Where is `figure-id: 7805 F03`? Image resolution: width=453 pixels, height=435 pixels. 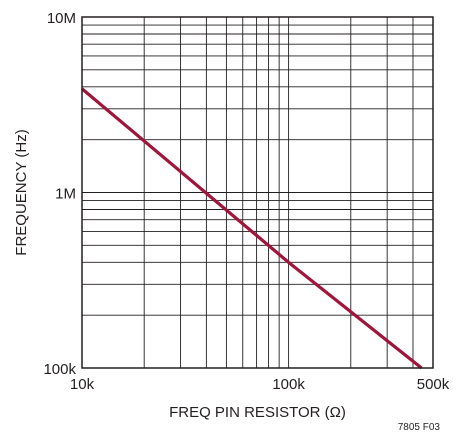 figure-id: 7805 F03 is located at coordinates (419, 427).